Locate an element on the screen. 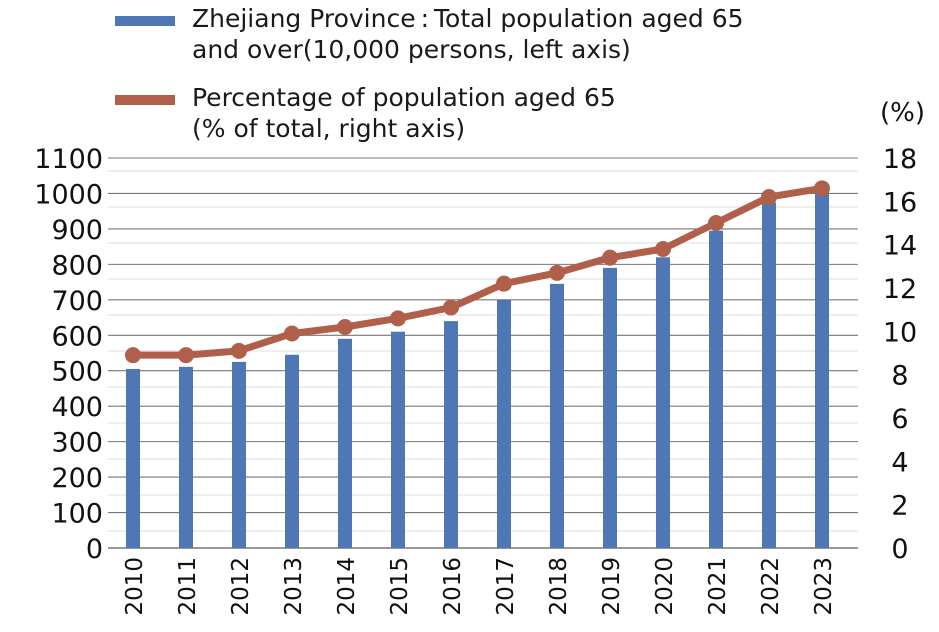 The image size is (939, 632). left-tick-label: 500 is located at coordinates (77, 372).